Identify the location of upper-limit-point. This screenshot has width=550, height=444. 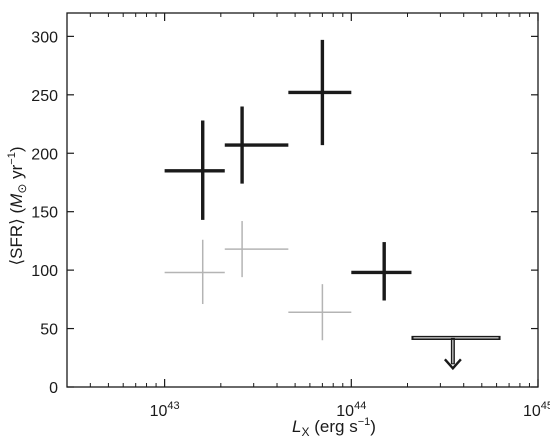
(456, 353).